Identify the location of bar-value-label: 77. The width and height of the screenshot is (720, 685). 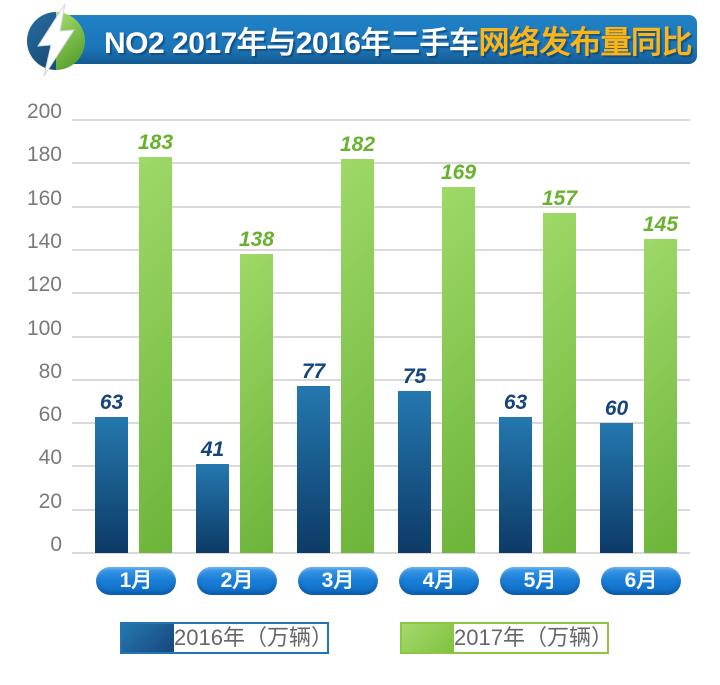
(313, 371).